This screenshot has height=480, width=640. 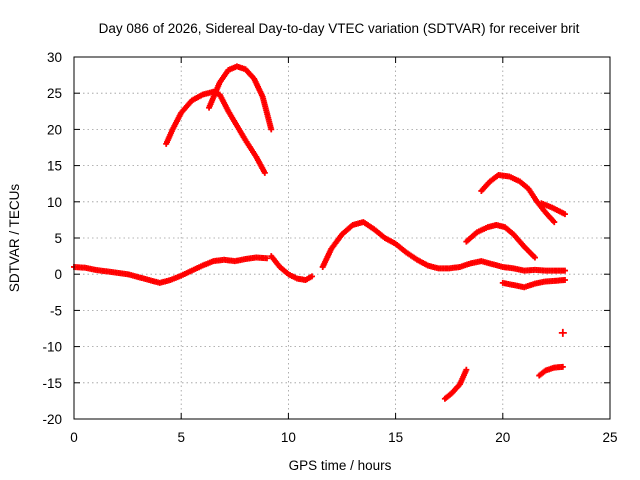 What do you see at coordinates (52, 383) in the screenshot?
I see `y-tick-label: -15` at bounding box center [52, 383].